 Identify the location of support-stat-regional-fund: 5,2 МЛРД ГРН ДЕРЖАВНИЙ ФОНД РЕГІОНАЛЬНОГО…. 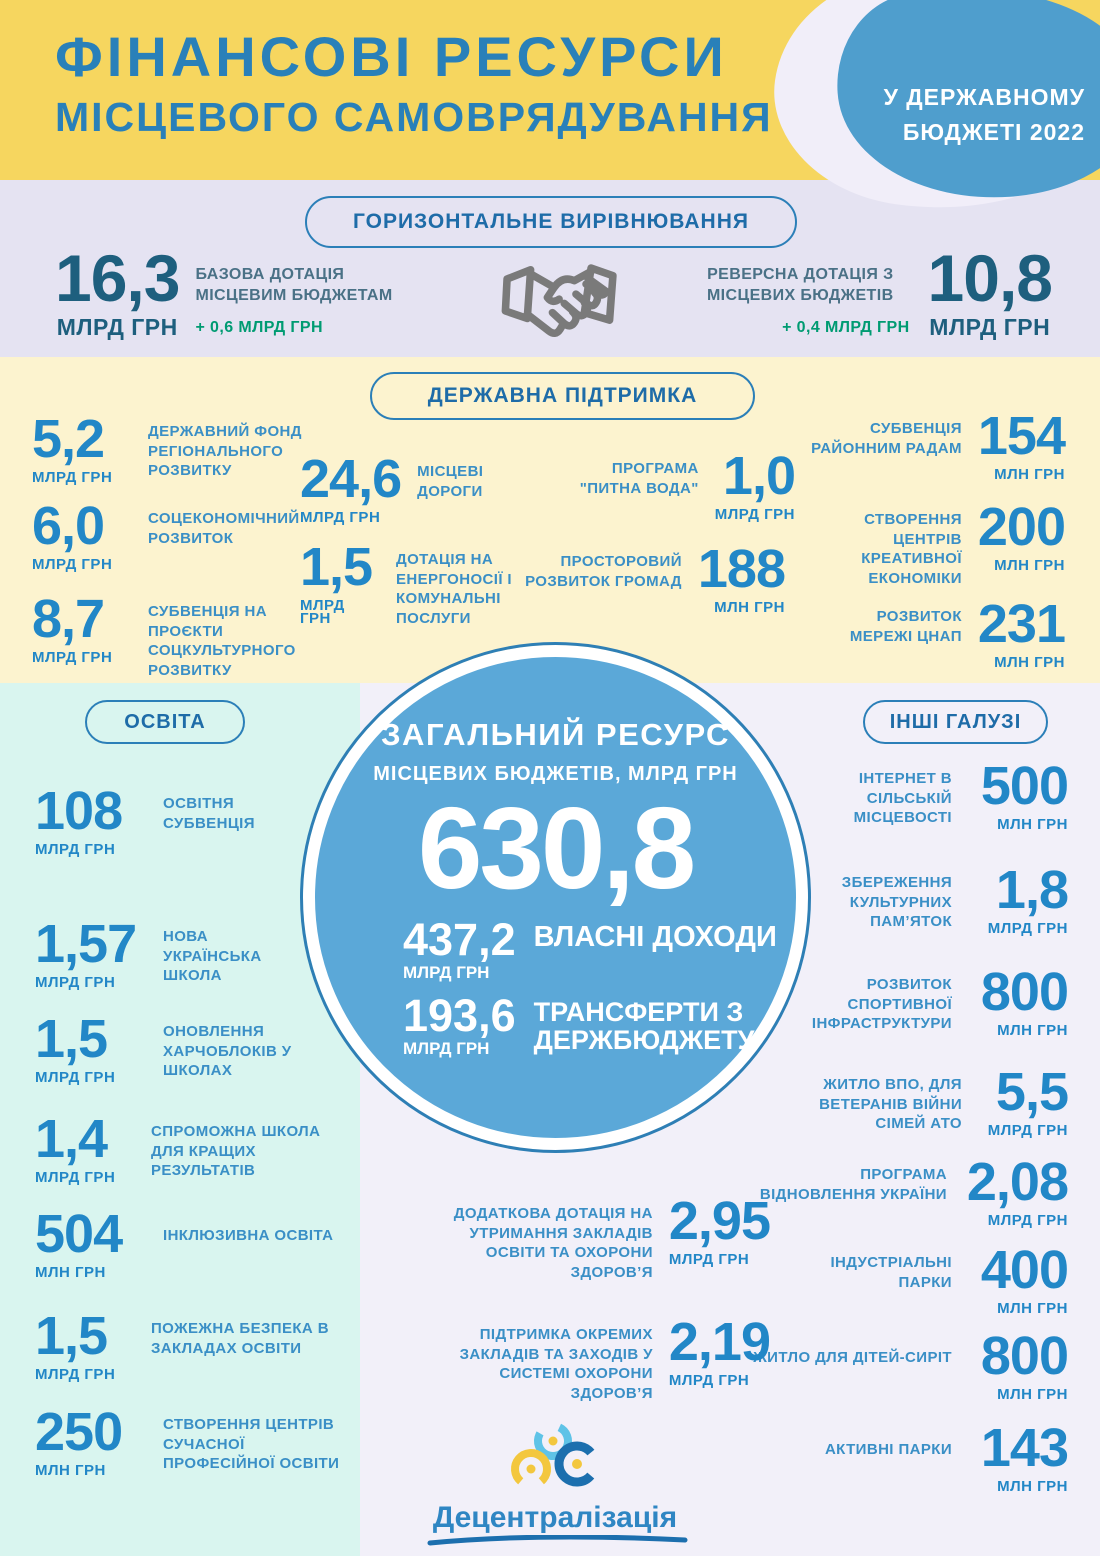
(177, 447).